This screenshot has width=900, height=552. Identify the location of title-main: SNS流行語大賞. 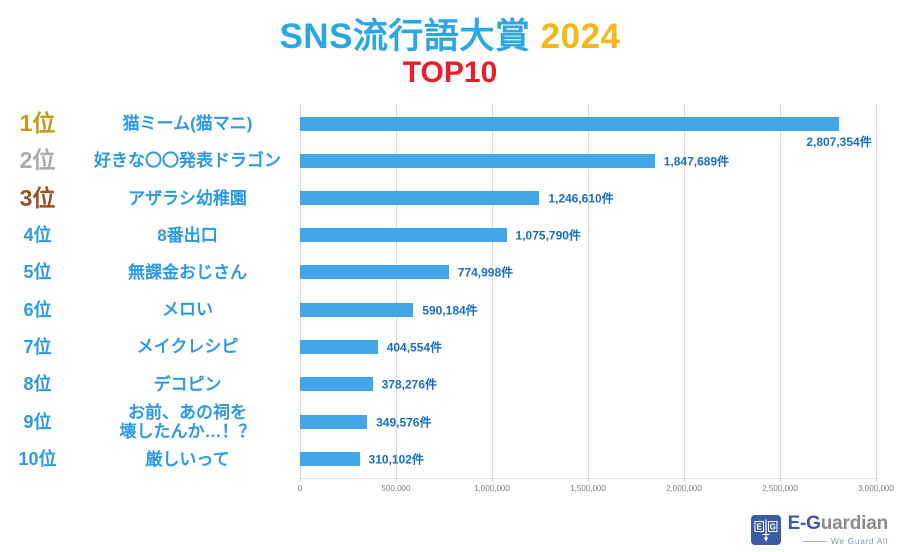
(405, 36).